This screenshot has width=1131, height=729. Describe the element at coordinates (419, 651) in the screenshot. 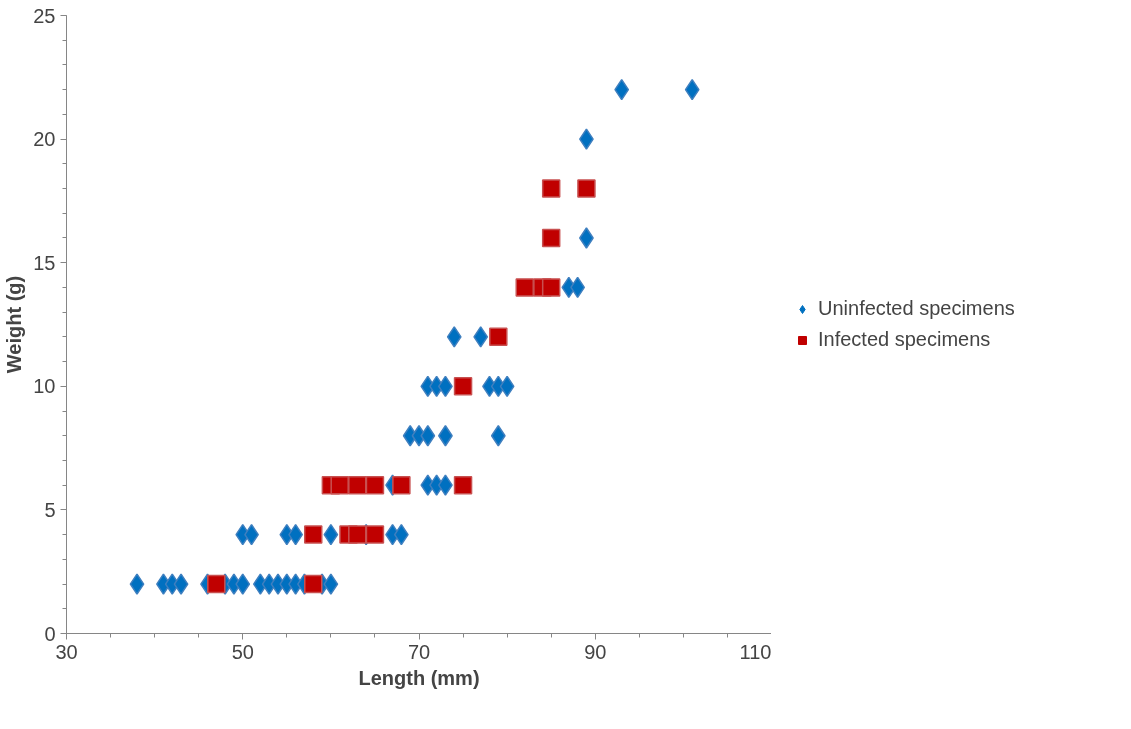

I see `x-tick-label: 70` at that location.